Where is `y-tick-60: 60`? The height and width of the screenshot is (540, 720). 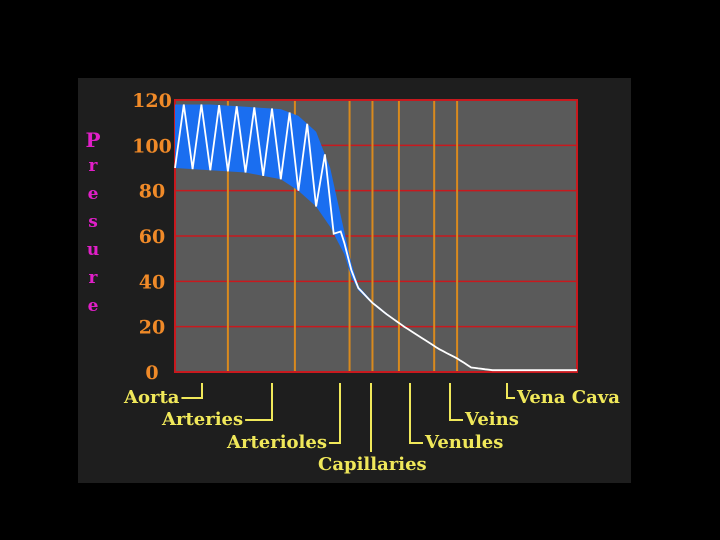 y-tick-60: 60 is located at coordinates (152, 237).